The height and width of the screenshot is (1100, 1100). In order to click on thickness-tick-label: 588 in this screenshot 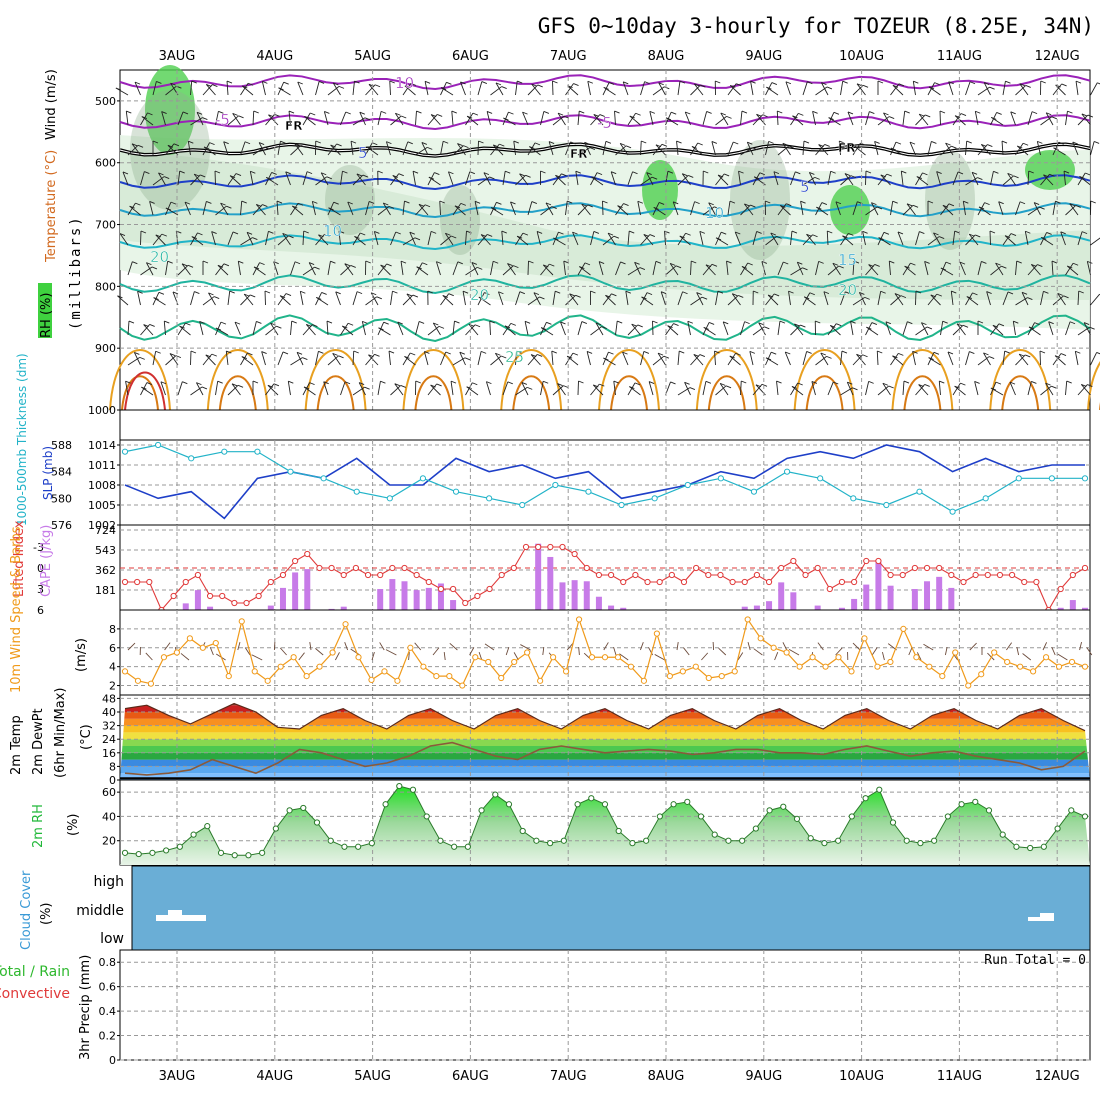, I will do `click(61, 445)`.